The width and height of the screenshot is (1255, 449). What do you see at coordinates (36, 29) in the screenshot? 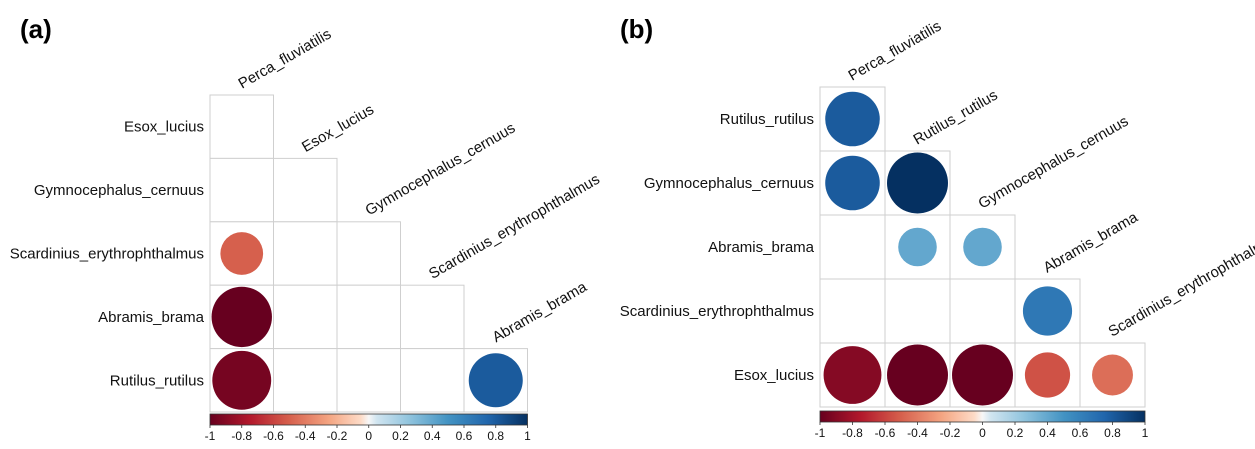
I see `panel-label: (a)` at bounding box center [36, 29].